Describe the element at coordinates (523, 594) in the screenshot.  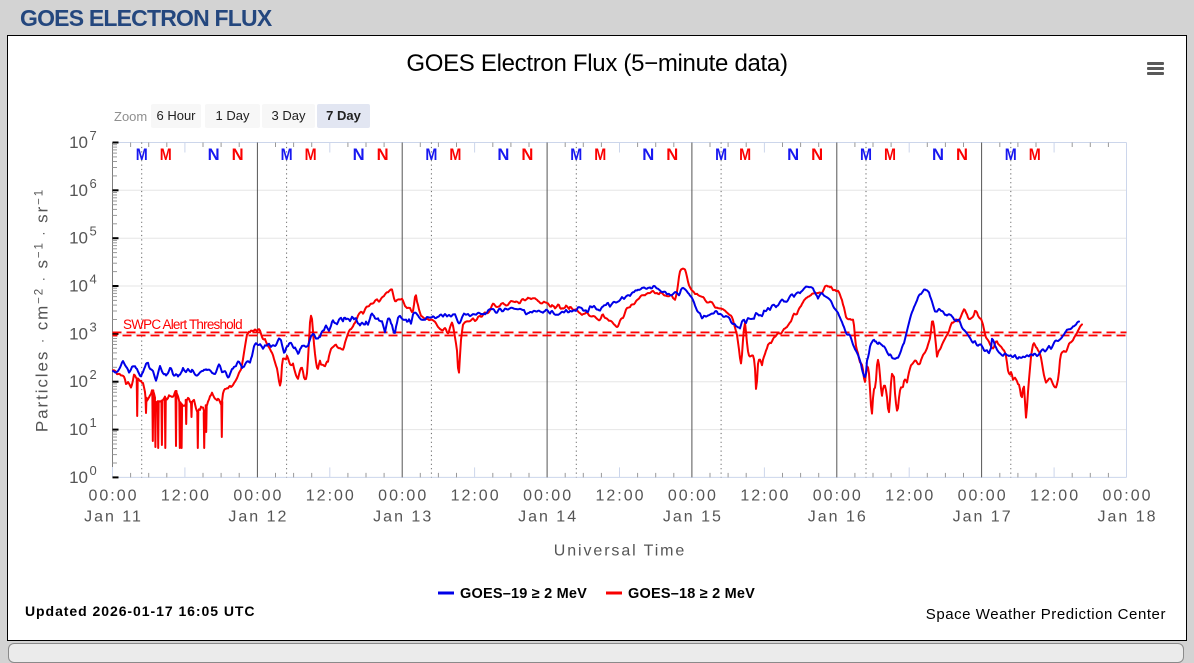
I see `svg-text: GOES–19 ≥ 2 MeV` at that location.